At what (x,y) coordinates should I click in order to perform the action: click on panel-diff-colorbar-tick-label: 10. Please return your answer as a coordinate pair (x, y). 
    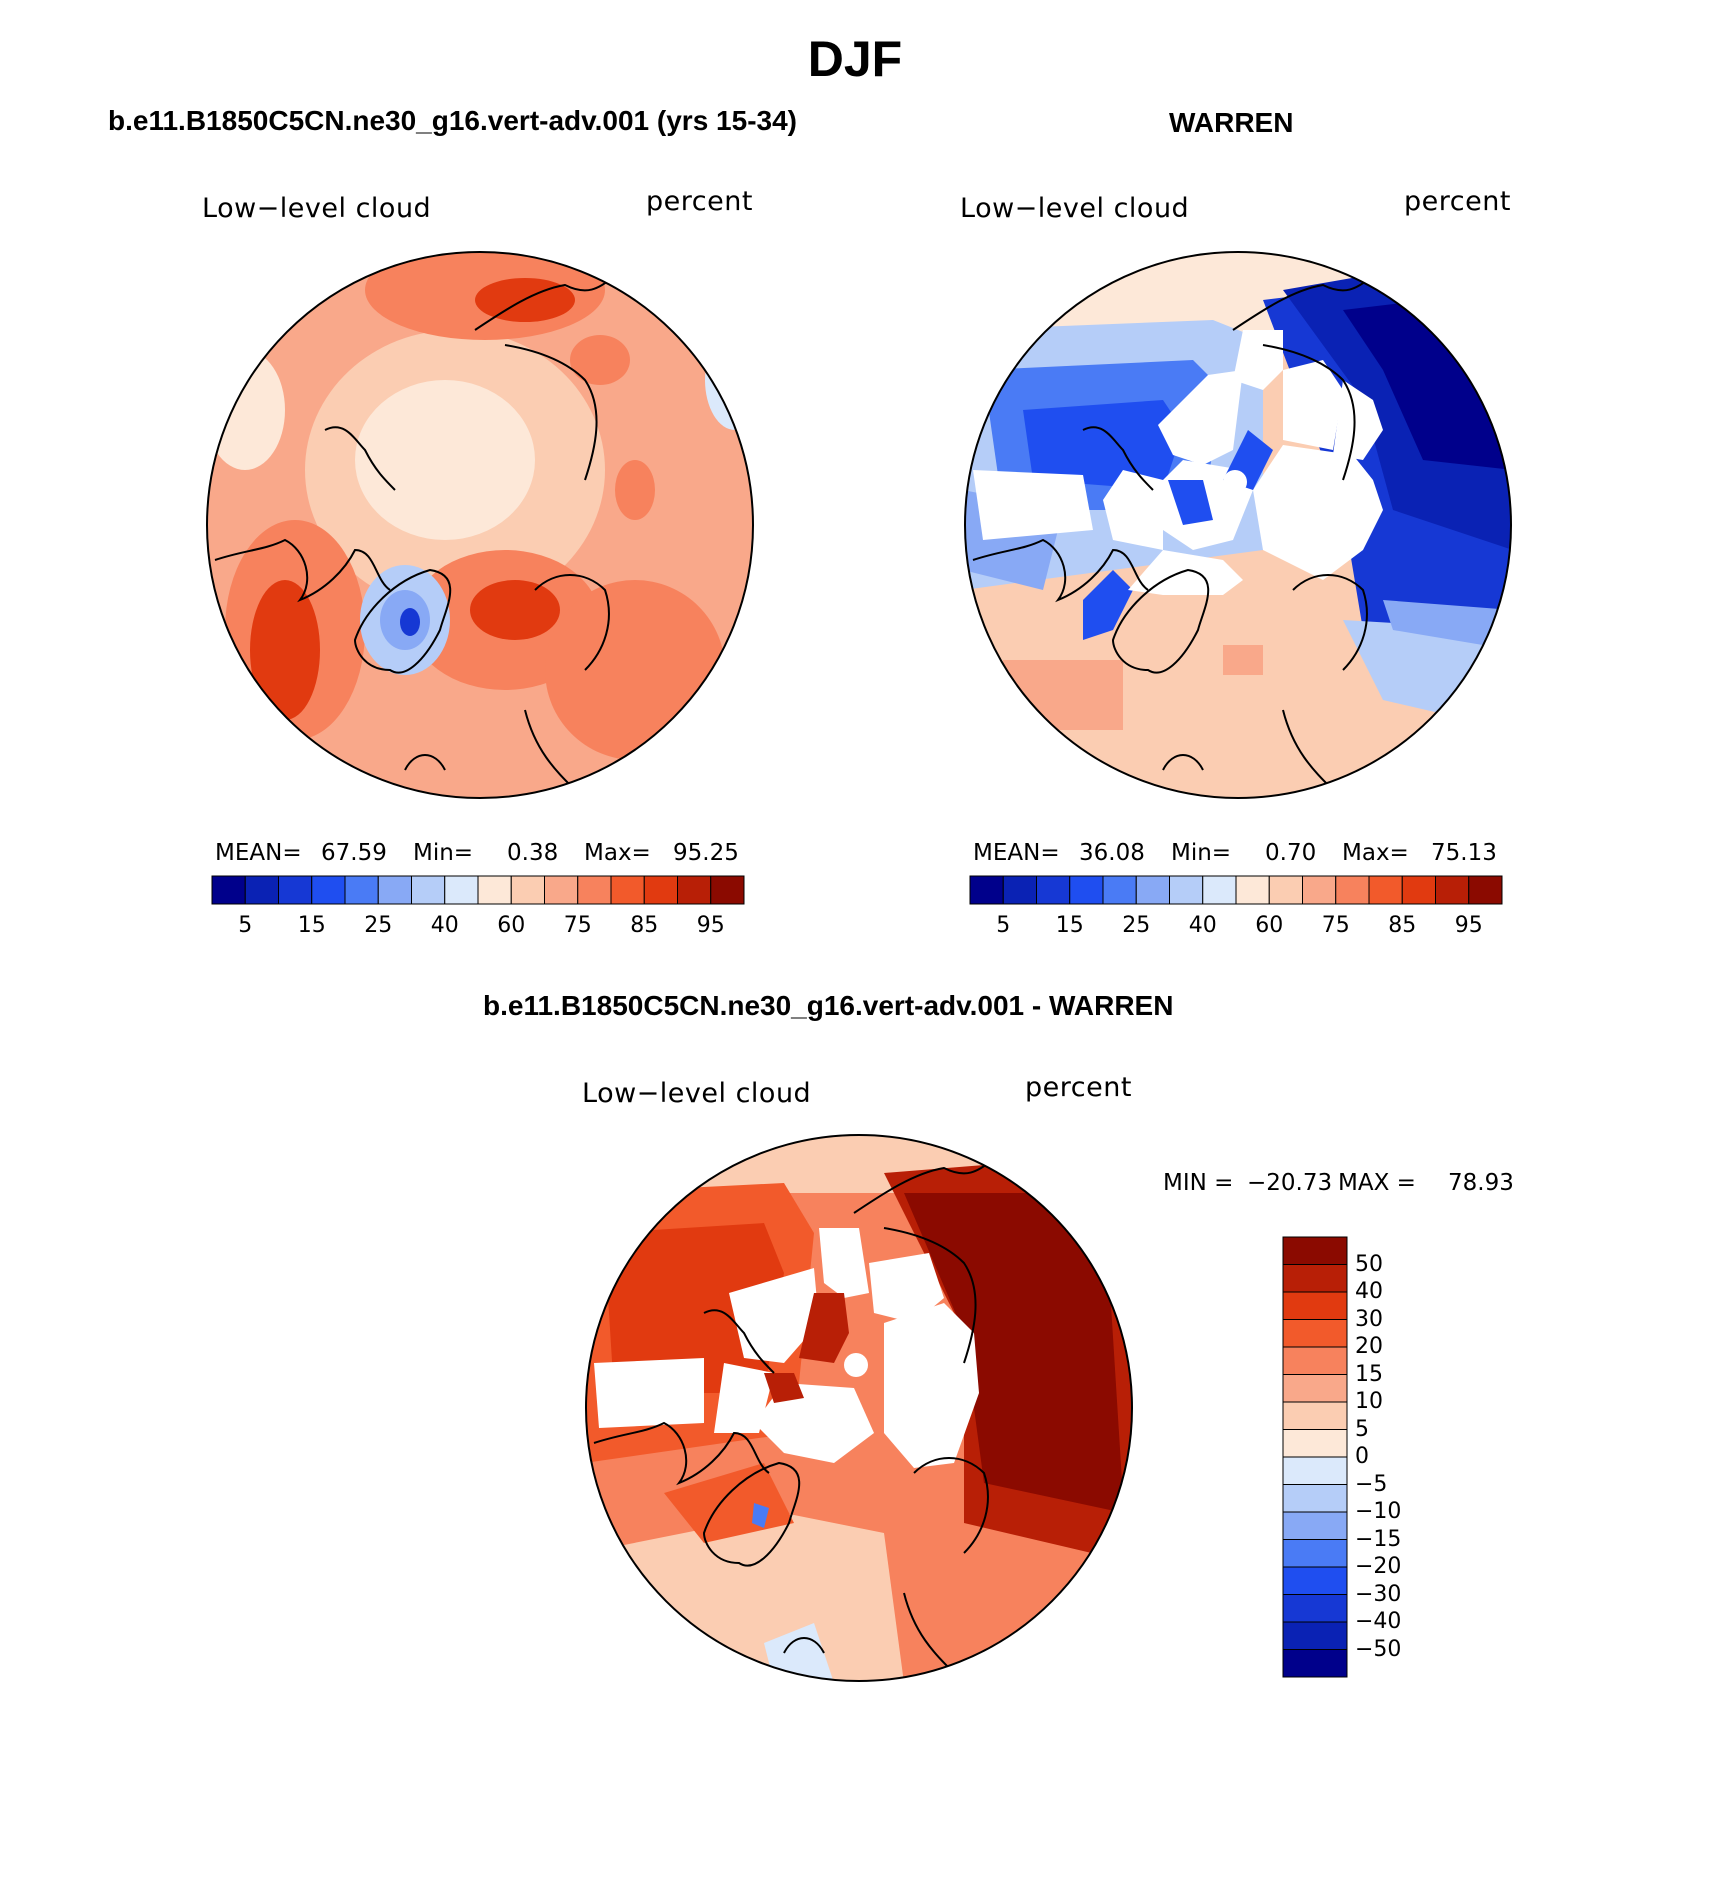
    Looking at the image, I should click on (1369, 1401).